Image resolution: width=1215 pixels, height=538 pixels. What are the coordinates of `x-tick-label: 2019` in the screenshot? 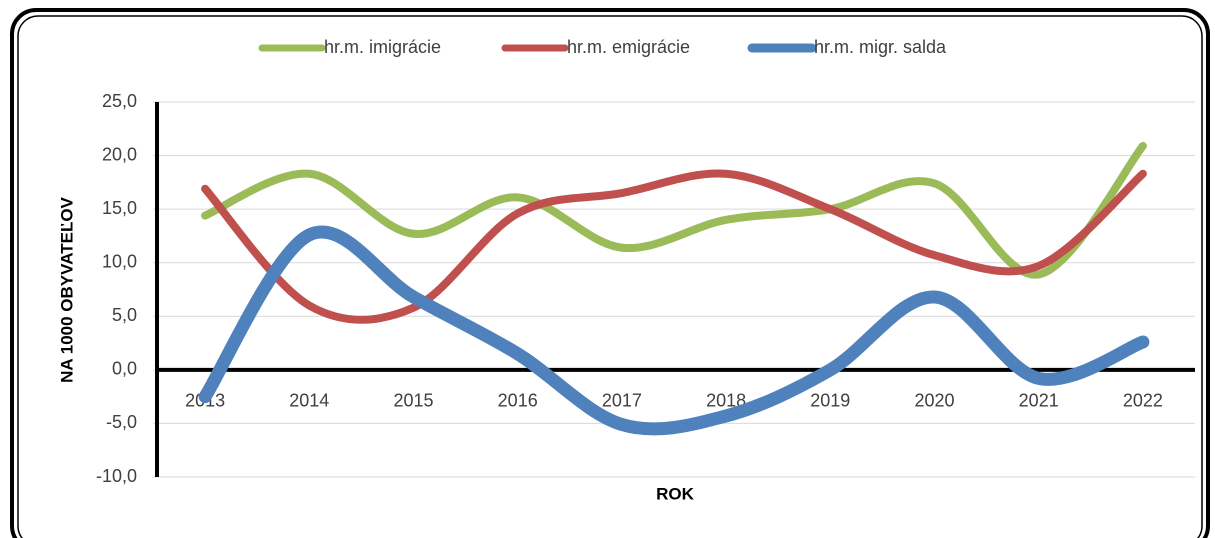 It's located at (830, 401).